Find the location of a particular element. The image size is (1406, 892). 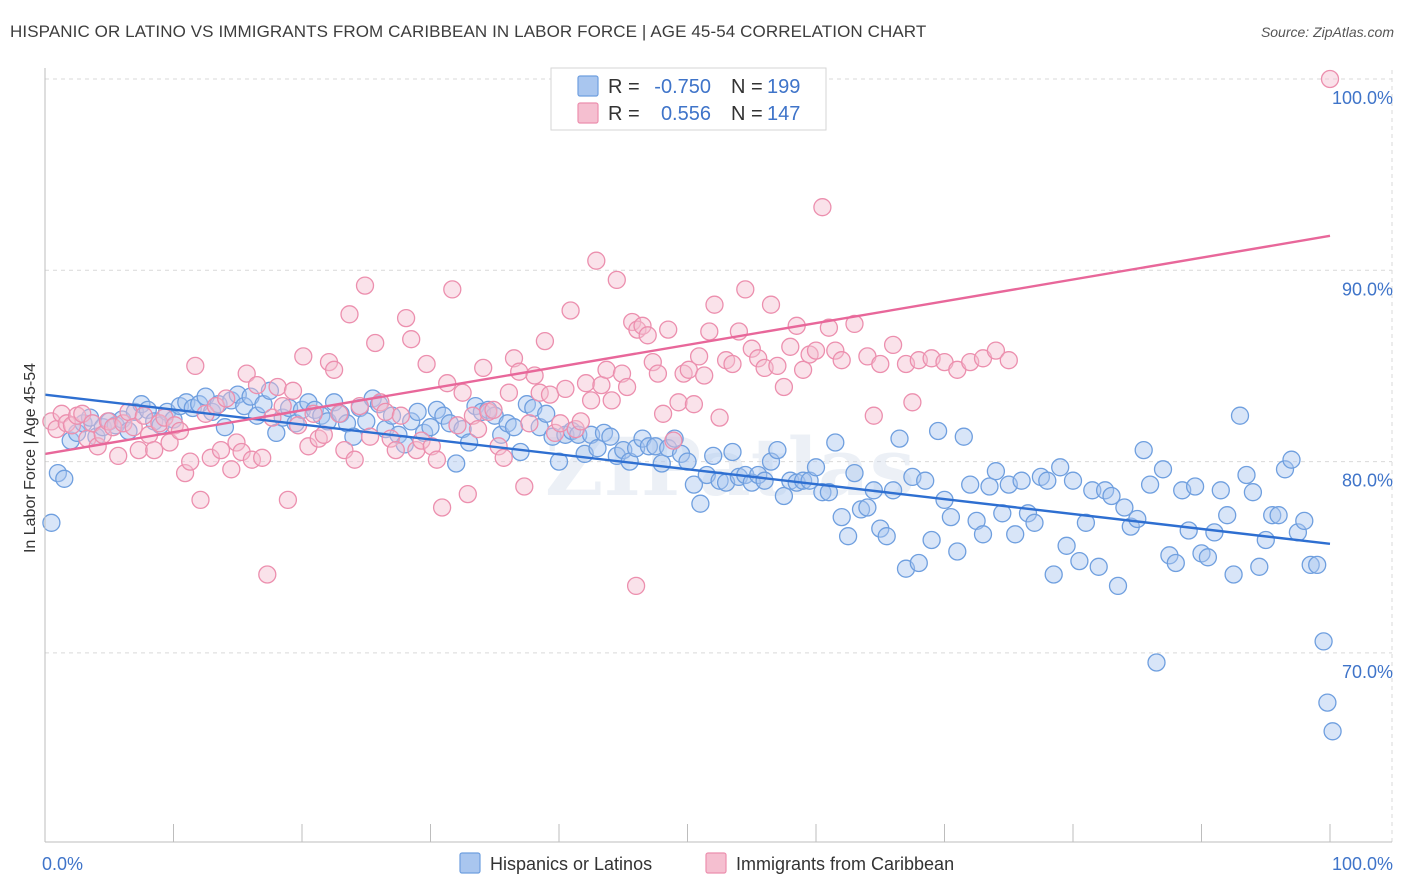

y-tick-label: 80.0% is located at coordinates (1367, 481).